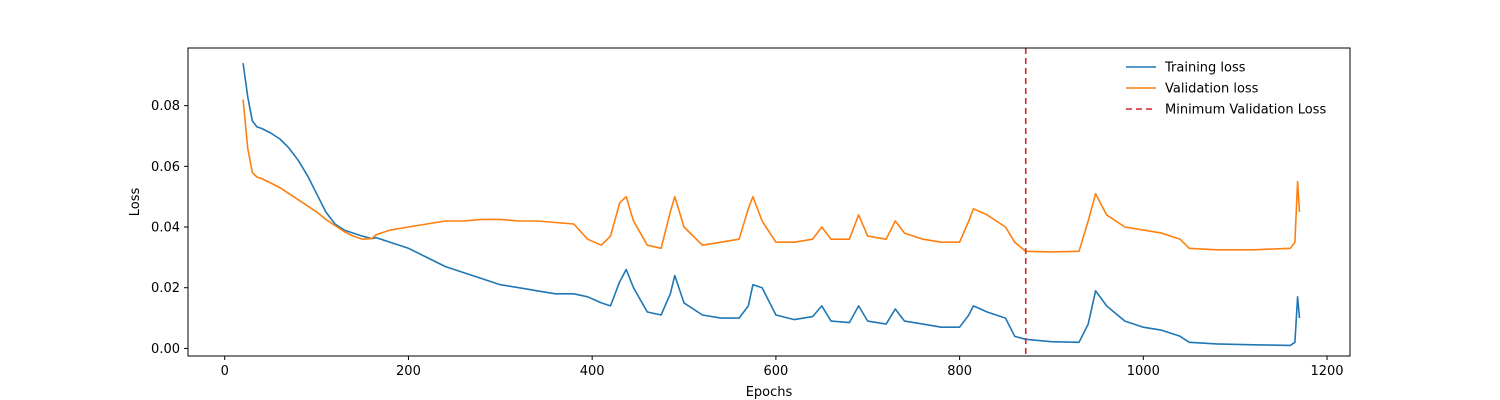  Describe the element at coordinates (1326, 371) in the screenshot. I see `x-tick-label: 1200` at that location.